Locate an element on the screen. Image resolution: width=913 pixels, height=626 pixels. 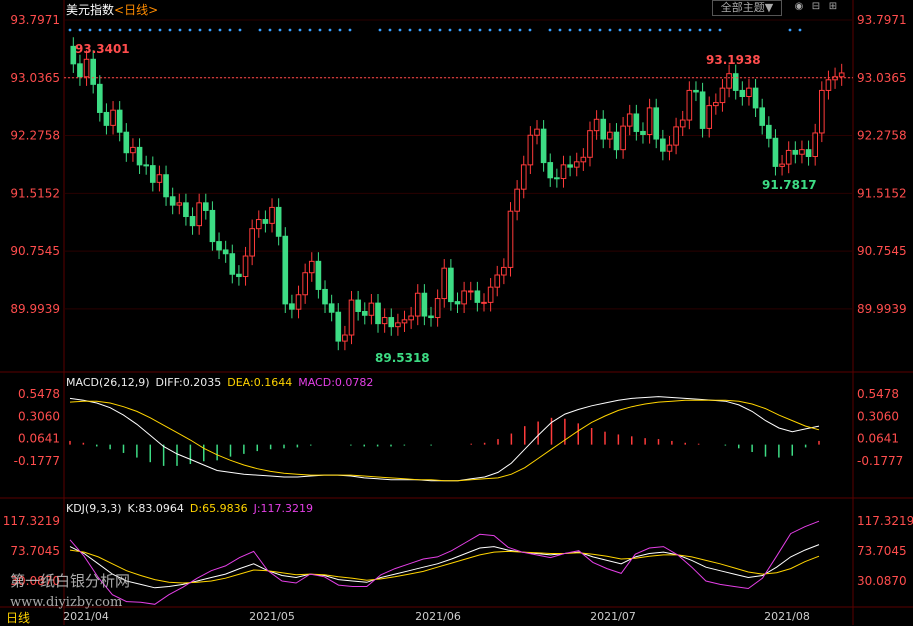
macd-legend-dea: DEA:0.1644 is located at coordinates (260, 382).